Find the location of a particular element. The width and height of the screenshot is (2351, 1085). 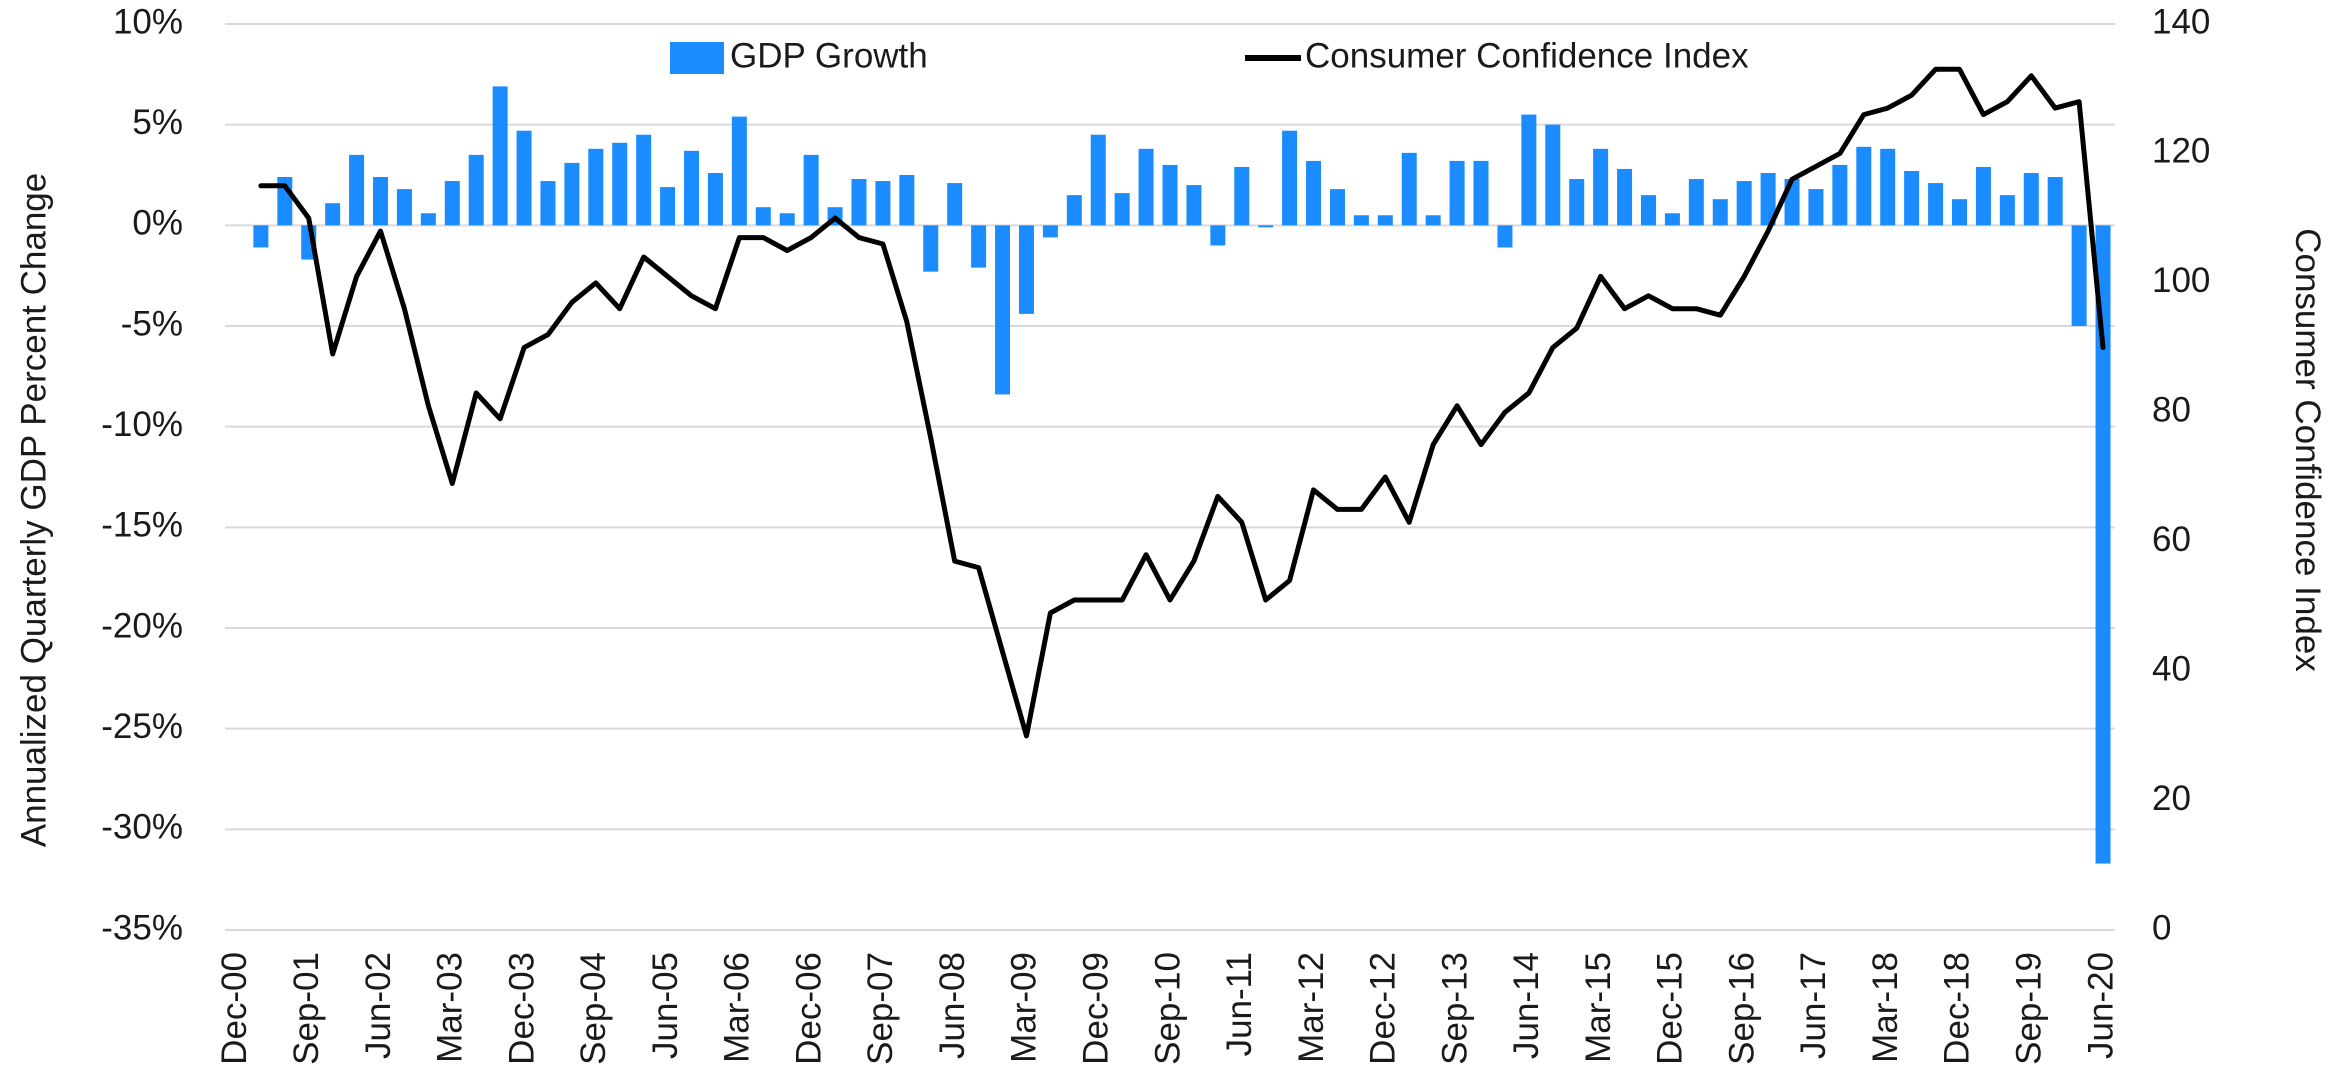

x-tick-label: Sep-04 is located at coordinates (593, 1008).